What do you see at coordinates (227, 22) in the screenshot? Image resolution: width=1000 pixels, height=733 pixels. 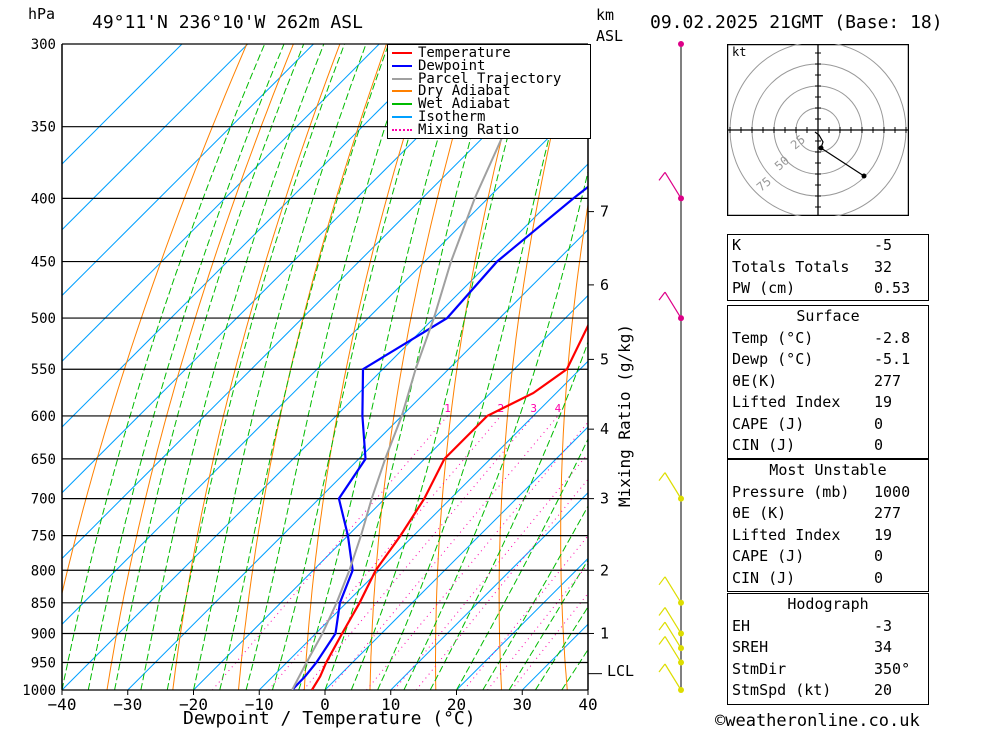 I see `location-title: 49°11'N 236°10'W 262m ASL` at bounding box center [227, 22].